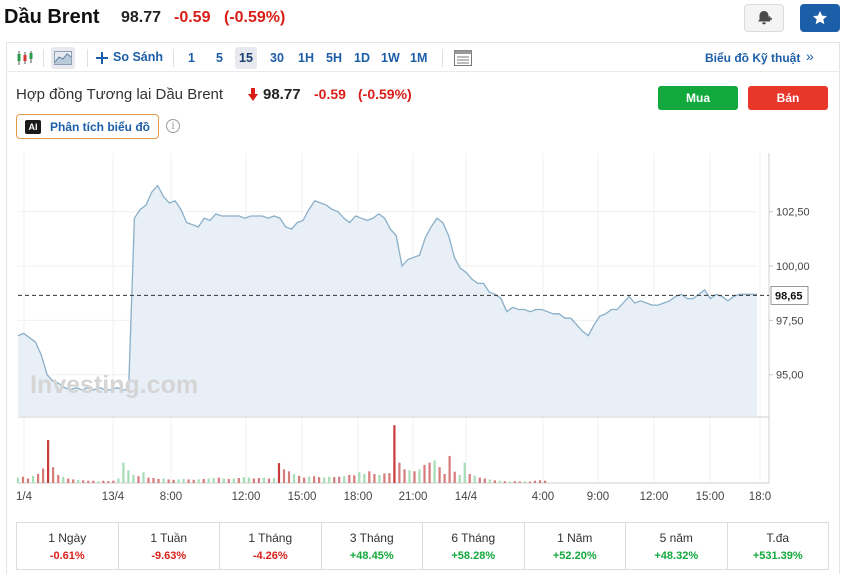 This screenshot has height=574, width=845. What do you see at coordinates (466, 497) in the screenshot?
I see `x-tick-label: 14/4` at bounding box center [466, 497].